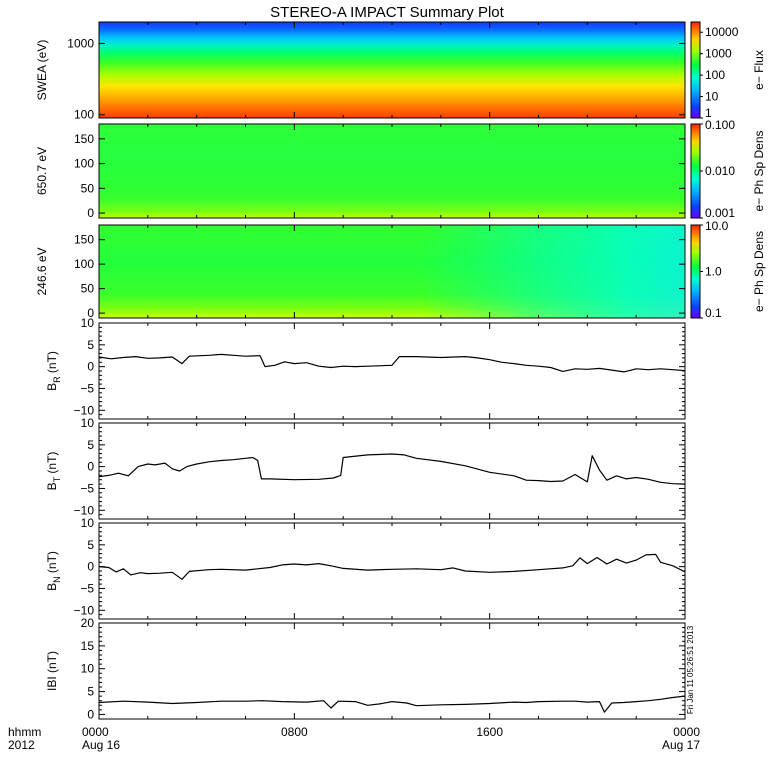 This screenshot has width=780, height=780. What do you see at coordinates (722, 32) in the screenshot?
I see `colorbar-tick-label: 10000` at bounding box center [722, 32].